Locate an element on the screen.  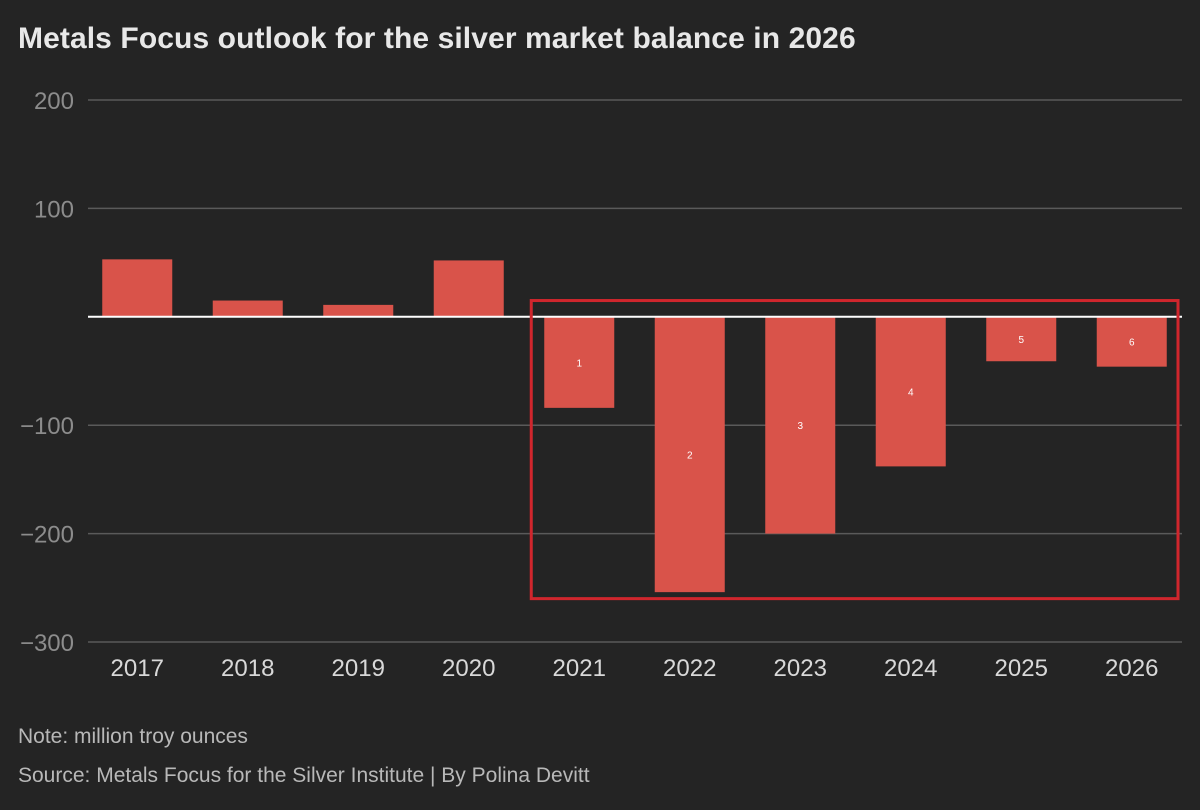
y-tick-label-neg300: −300 is located at coordinates (47, 643).